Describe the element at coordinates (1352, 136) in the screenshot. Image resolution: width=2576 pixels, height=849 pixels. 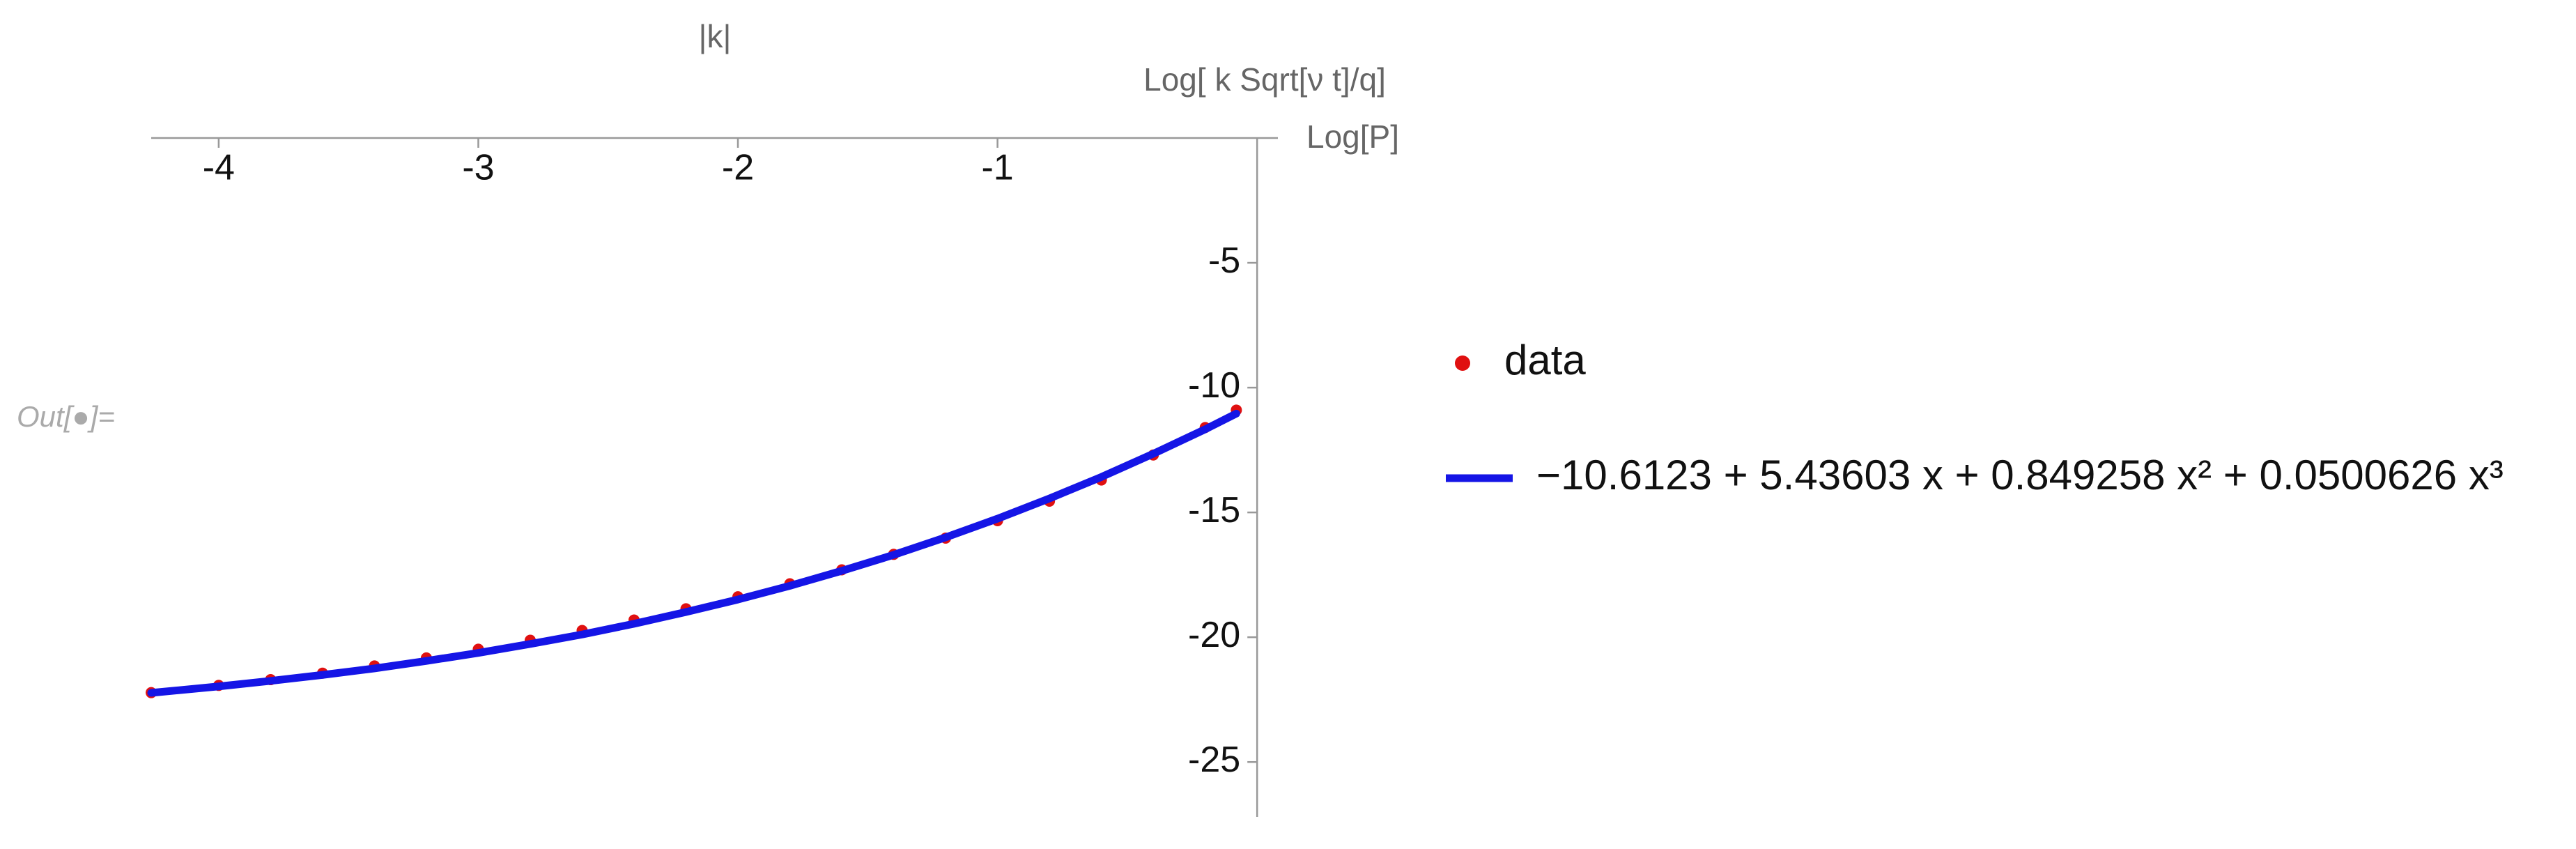
I see `y-axis-label: Log[P]` at that location.